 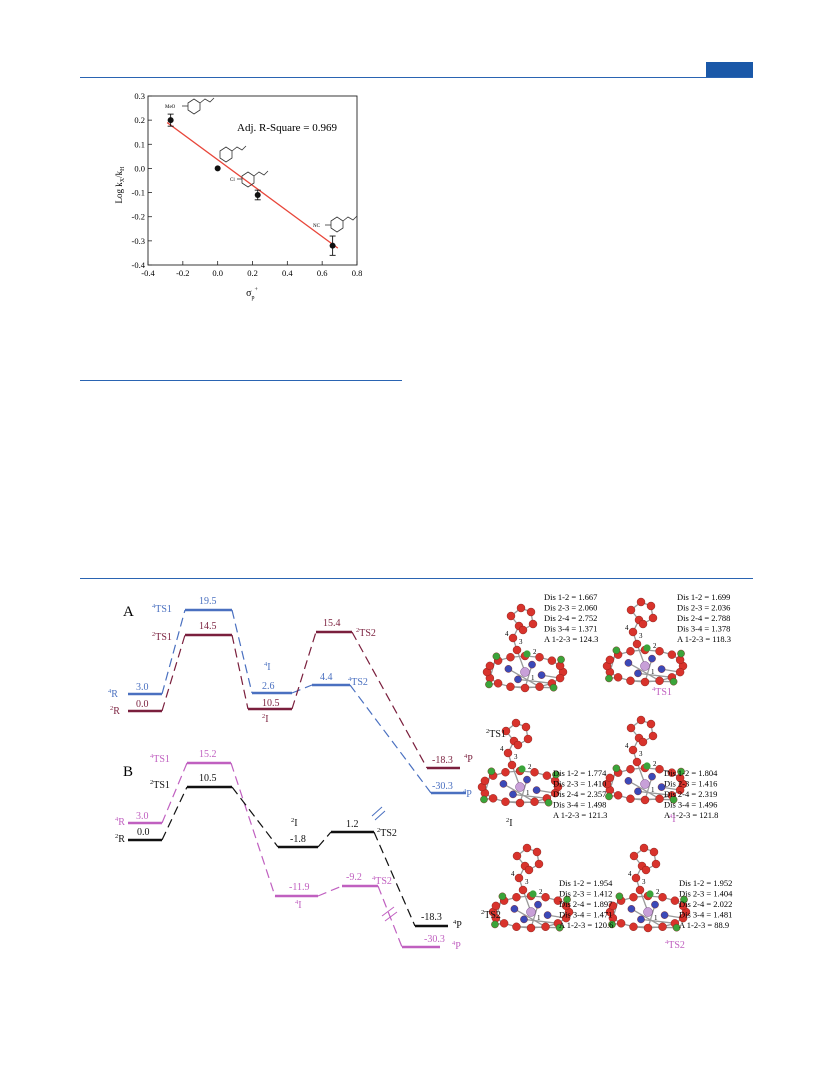 I want to click on structure-parameter: Dis 3-4 = 1.371, so click(x=570, y=629).